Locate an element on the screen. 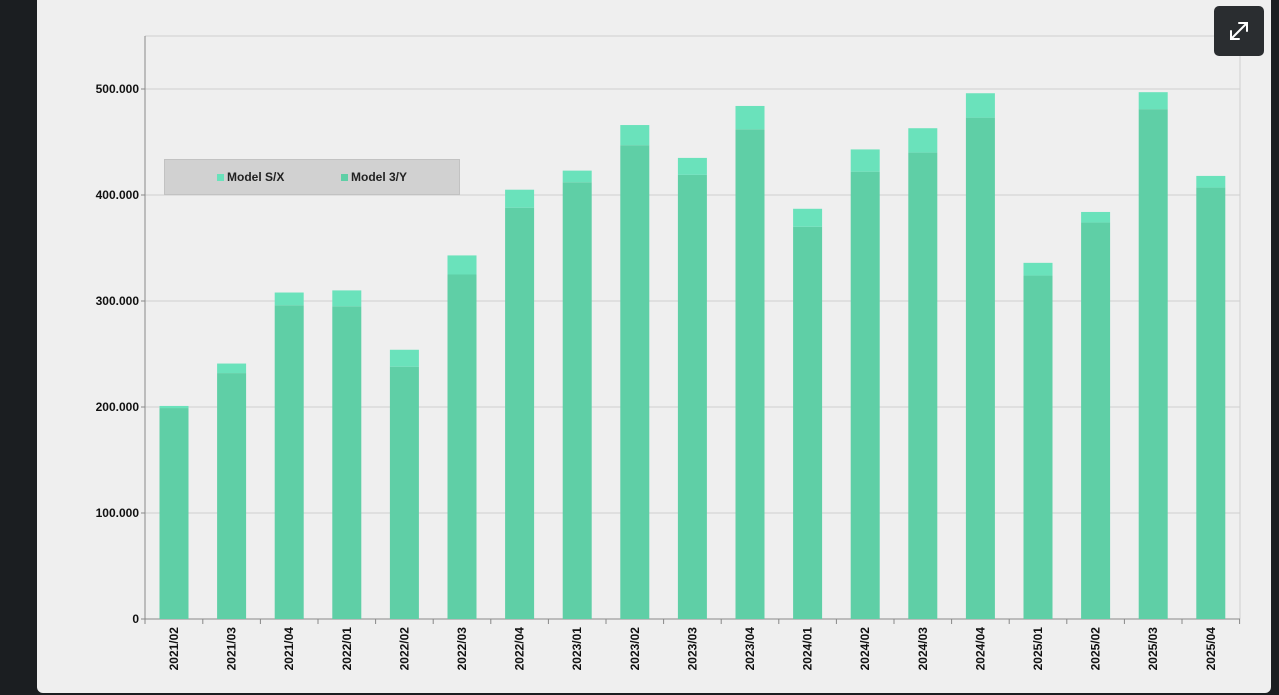 This screenshot has height=695, width=1279. expand-arrows-icon is located at coordinates (1239, 31).